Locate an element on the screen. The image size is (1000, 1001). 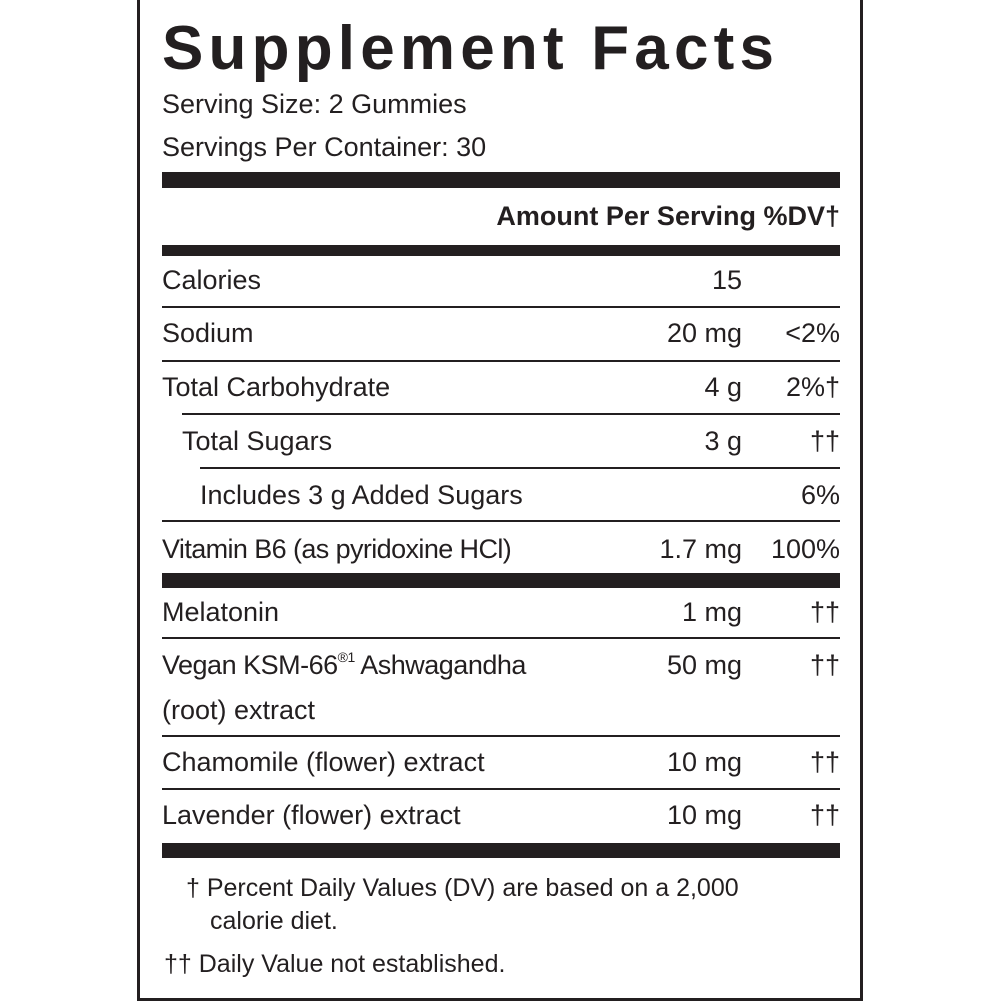
footnote-dv-continued: calorie diet. is located at coordinates (274, 921).